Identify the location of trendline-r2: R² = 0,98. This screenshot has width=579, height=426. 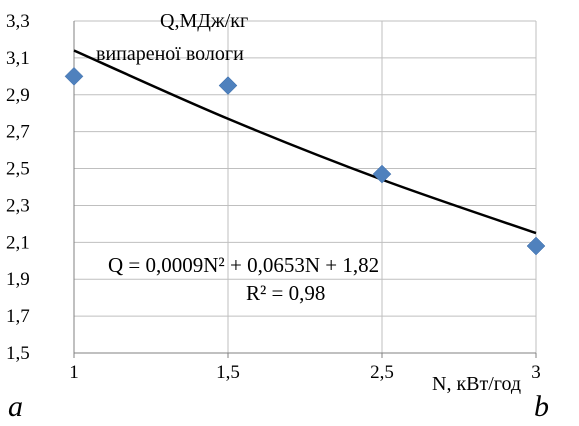
(285, 293).